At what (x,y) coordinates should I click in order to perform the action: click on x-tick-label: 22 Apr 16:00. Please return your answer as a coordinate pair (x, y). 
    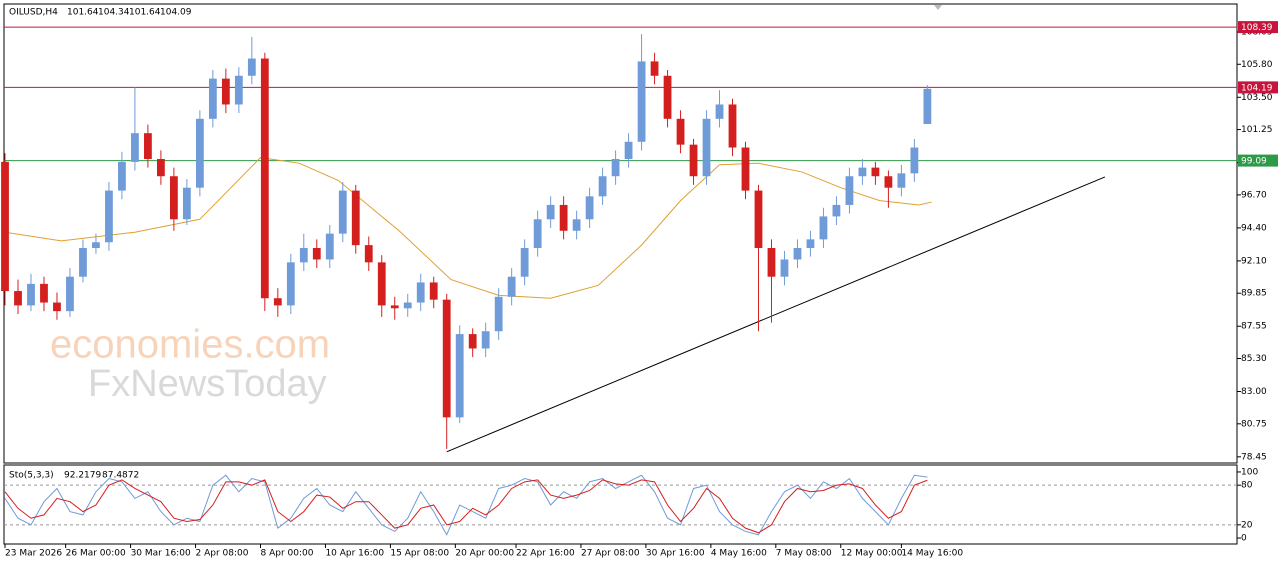
    Looking at the image, I should click on (545, 554).